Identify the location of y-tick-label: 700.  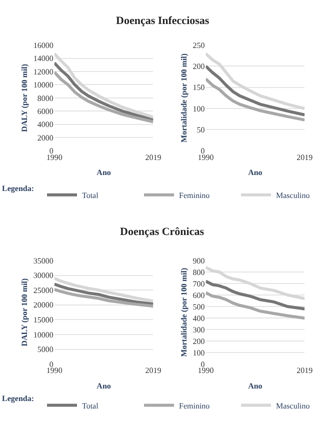
(198, 283).